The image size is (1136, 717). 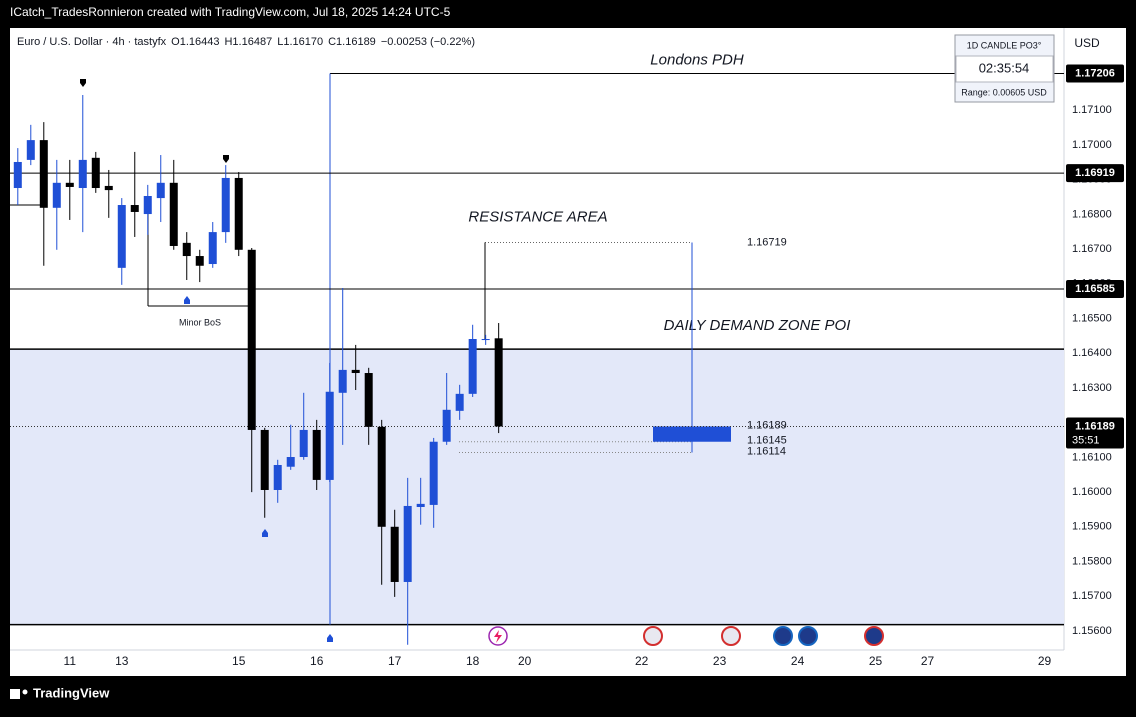 I want to click on y-tick-label: 1.16100, so click(x=1092, y=457).